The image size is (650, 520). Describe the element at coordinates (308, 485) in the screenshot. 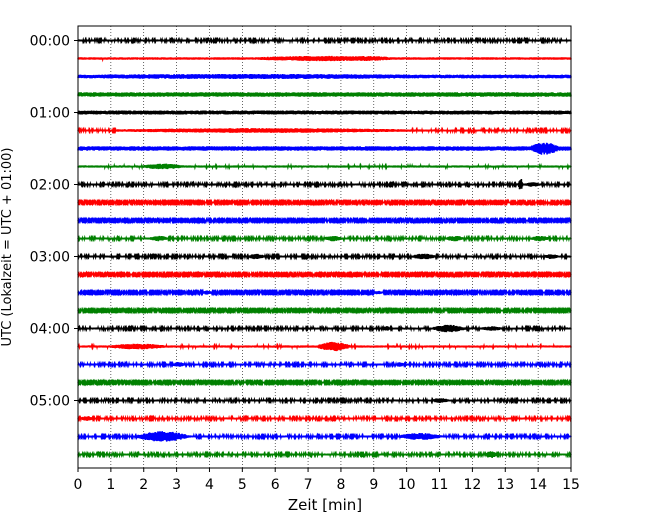

I see `x-tick-label: 7` at that location.